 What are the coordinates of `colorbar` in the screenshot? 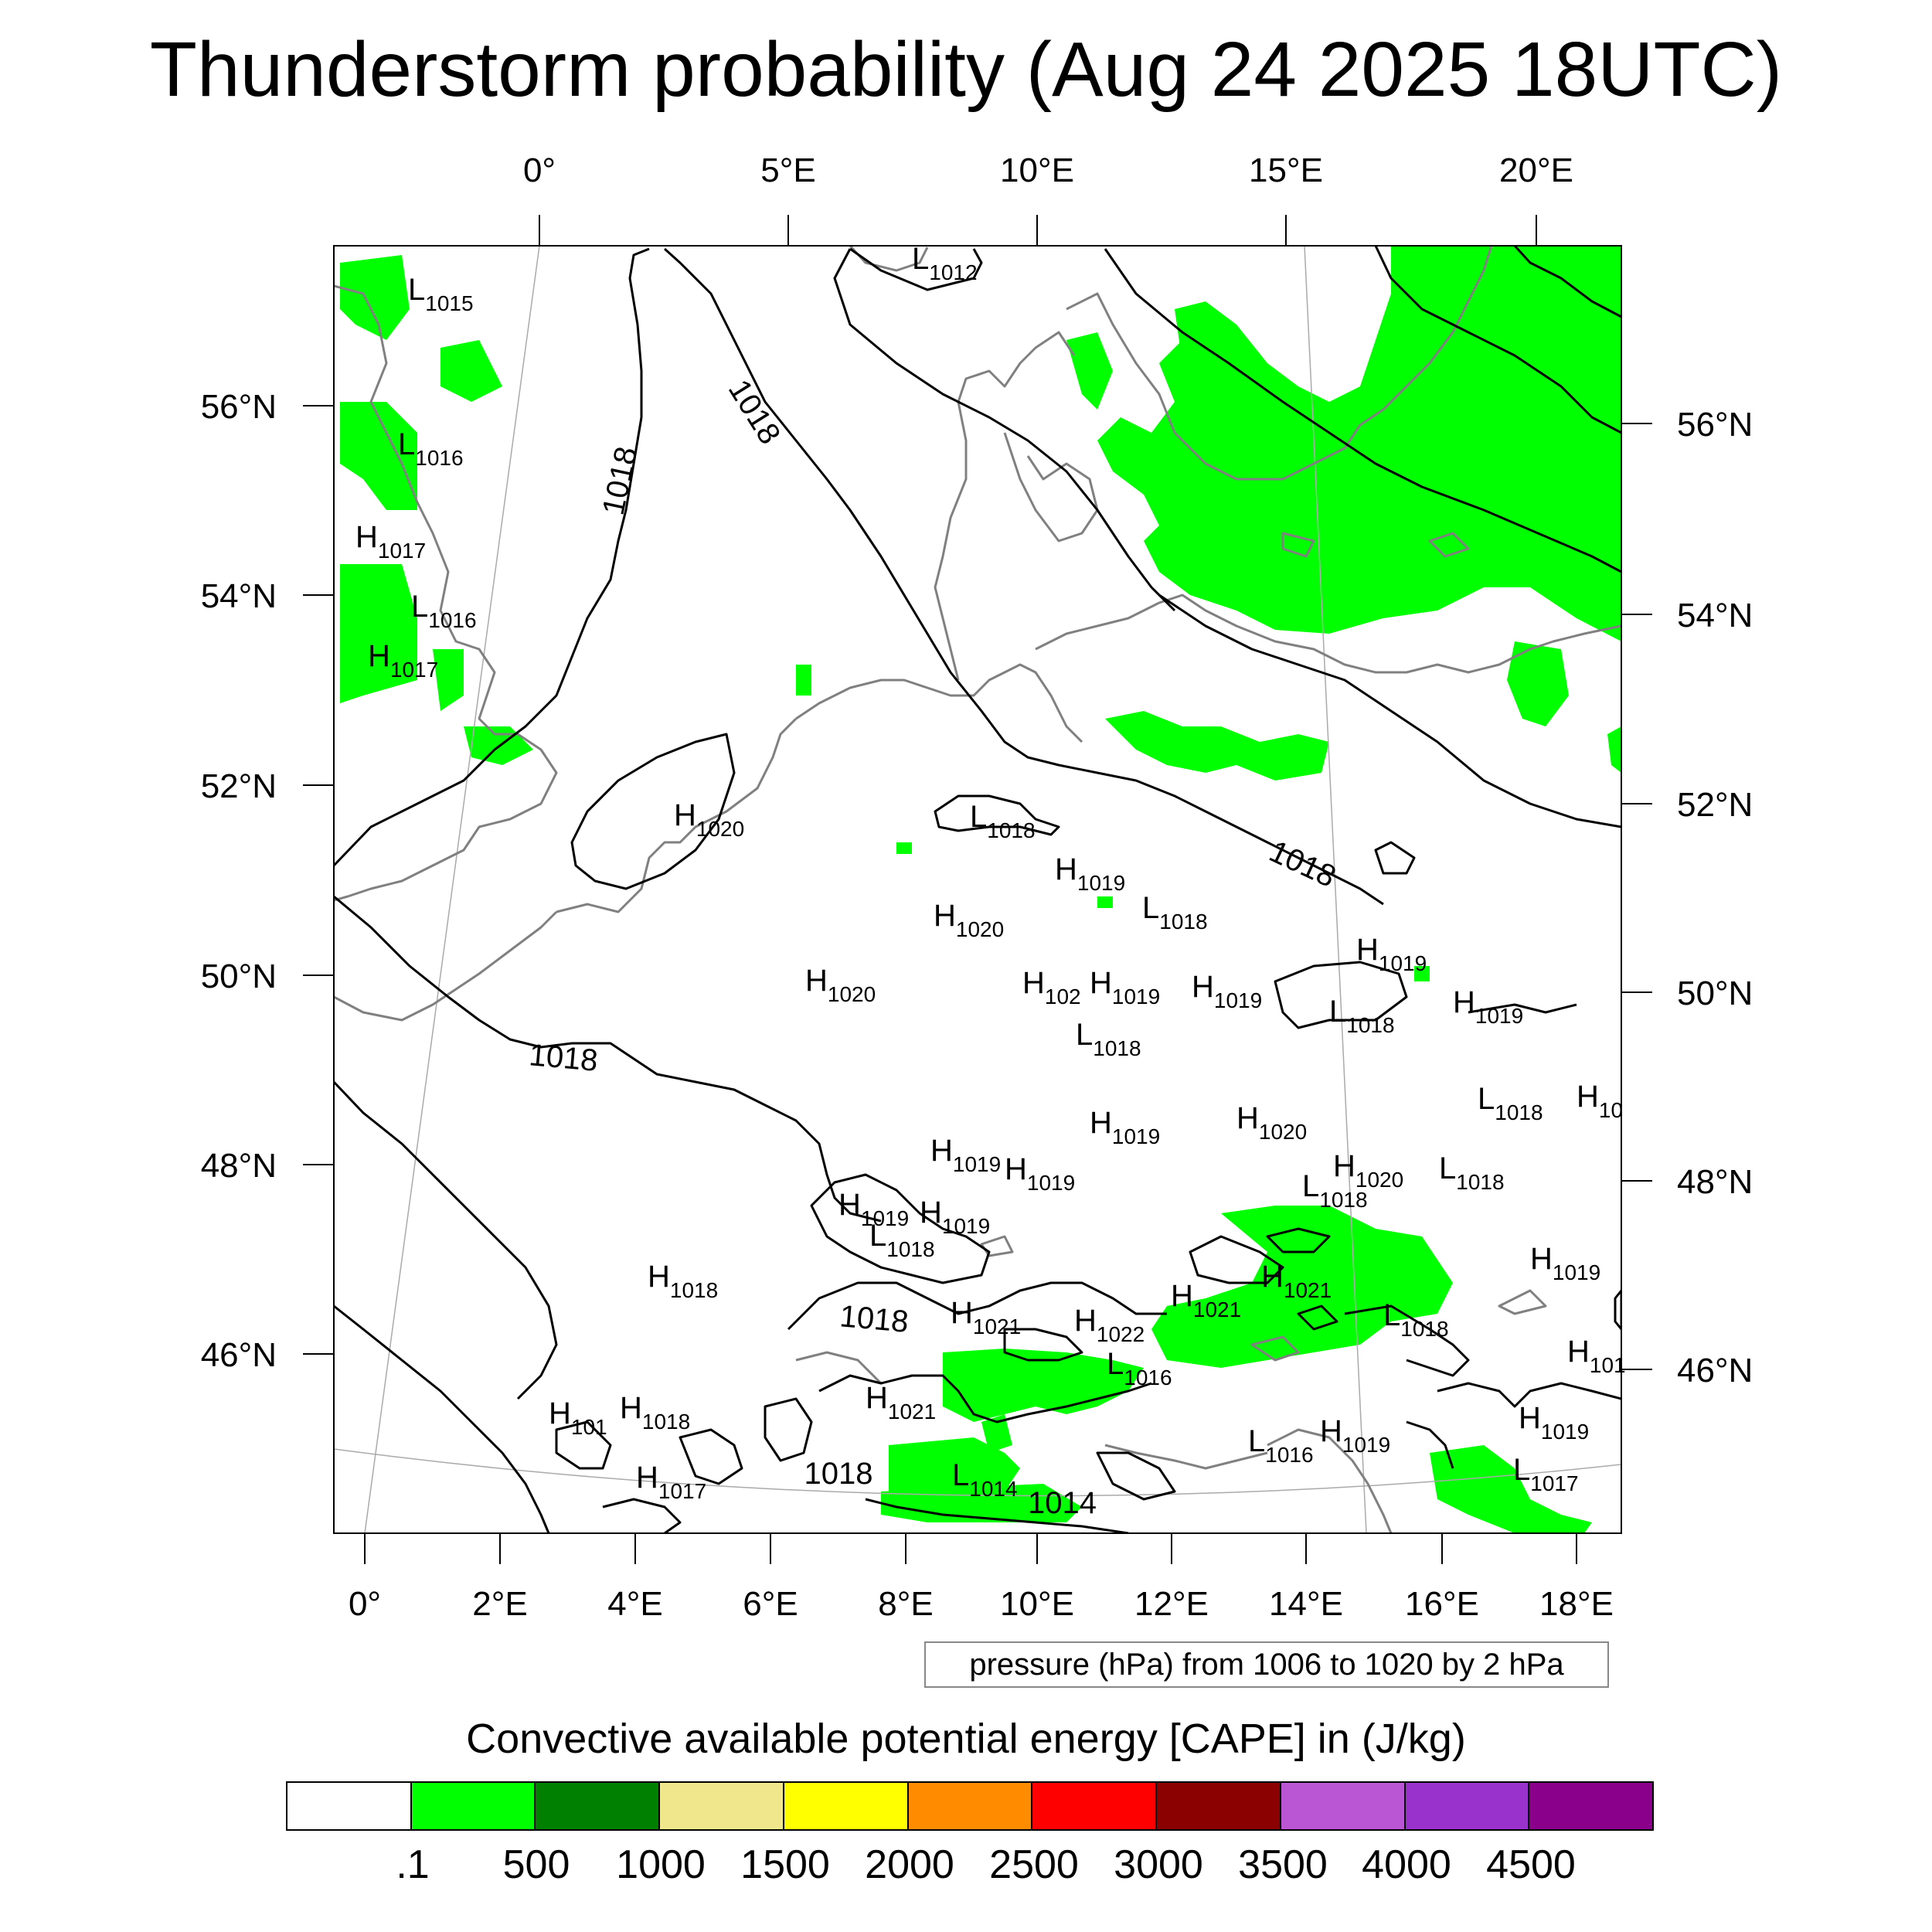 It's located at (970, 1806).